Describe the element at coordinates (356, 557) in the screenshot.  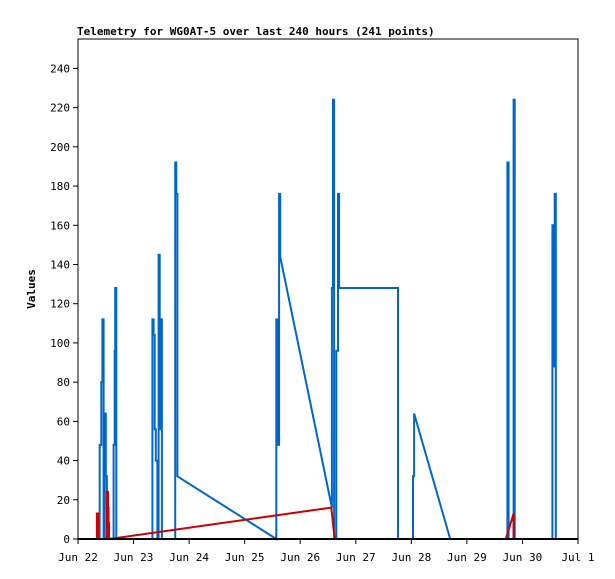
I see `x-tick-label: Jun 27` at that location.